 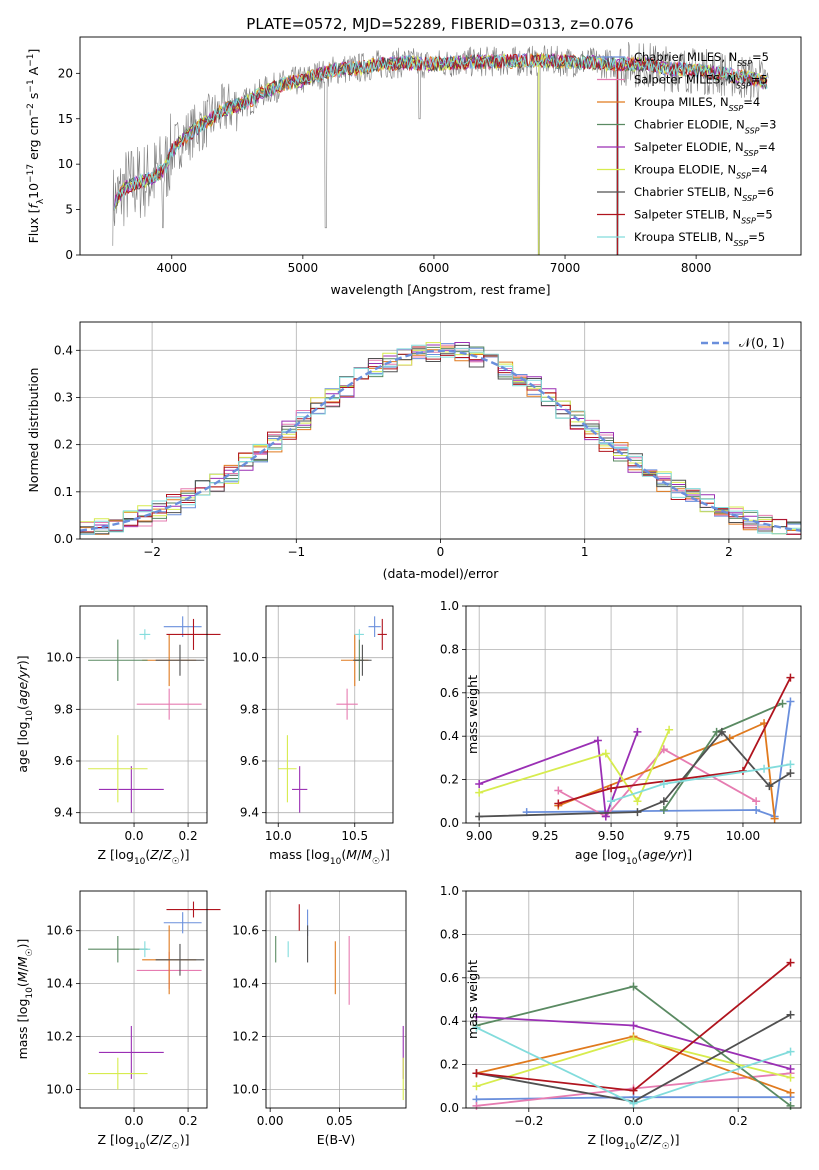 What do you see at coordinates (59, 984) in the screenshot?
I see `mass-vs-z-ytick-label: 10.4` at bounding box center [59, 984].